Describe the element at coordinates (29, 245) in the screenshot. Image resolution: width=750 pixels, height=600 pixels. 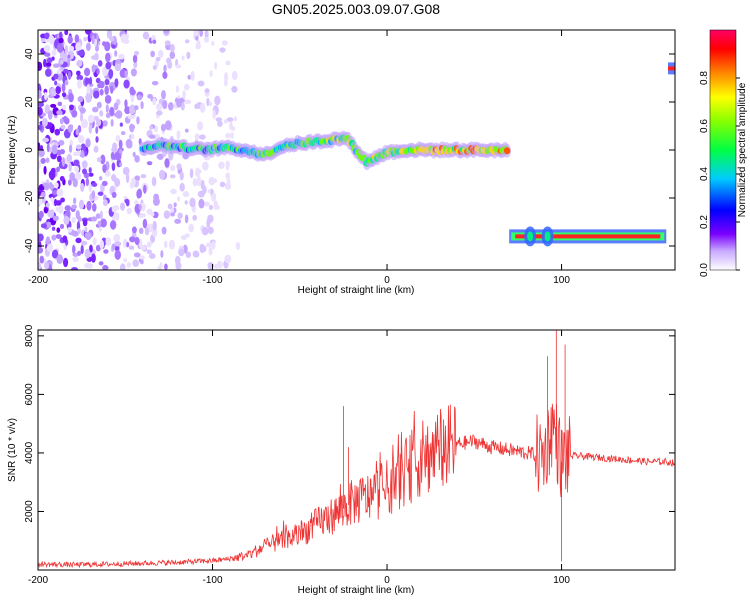
I see `y-tick-label: -40` at that location.